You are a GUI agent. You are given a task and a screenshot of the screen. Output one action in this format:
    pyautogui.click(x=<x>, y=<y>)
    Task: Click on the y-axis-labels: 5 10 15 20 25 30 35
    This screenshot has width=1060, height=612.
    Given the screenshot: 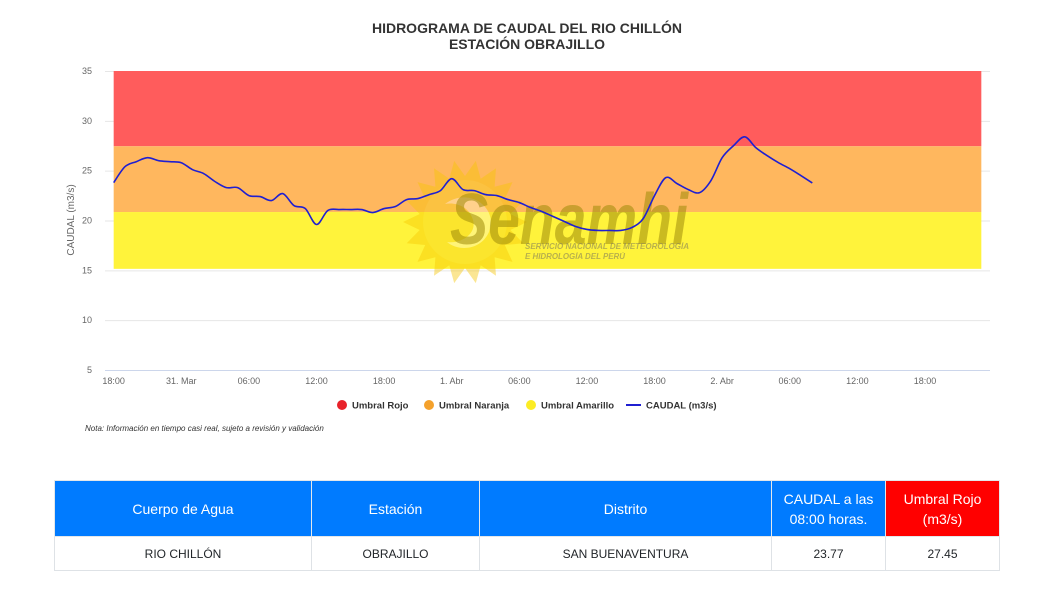 What is the action you would take?
    pyautogui.click(x=87, y=220)
    